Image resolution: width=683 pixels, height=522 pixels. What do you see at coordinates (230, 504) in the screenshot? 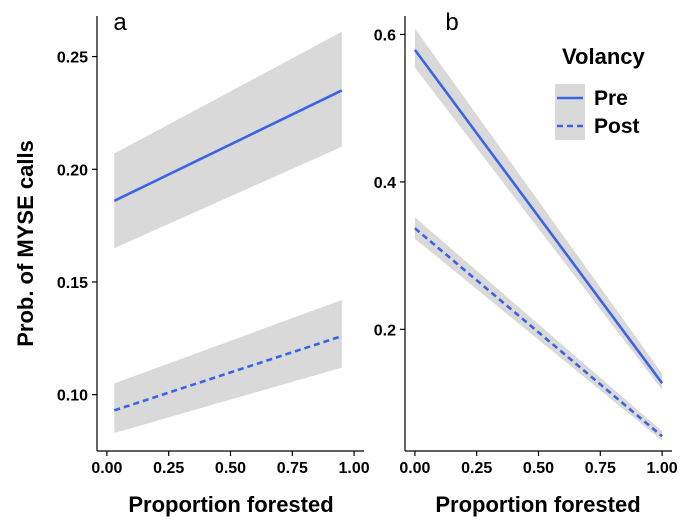
I see `x-axis-title-a: Proportion forested` at bounding box center [230, 504].